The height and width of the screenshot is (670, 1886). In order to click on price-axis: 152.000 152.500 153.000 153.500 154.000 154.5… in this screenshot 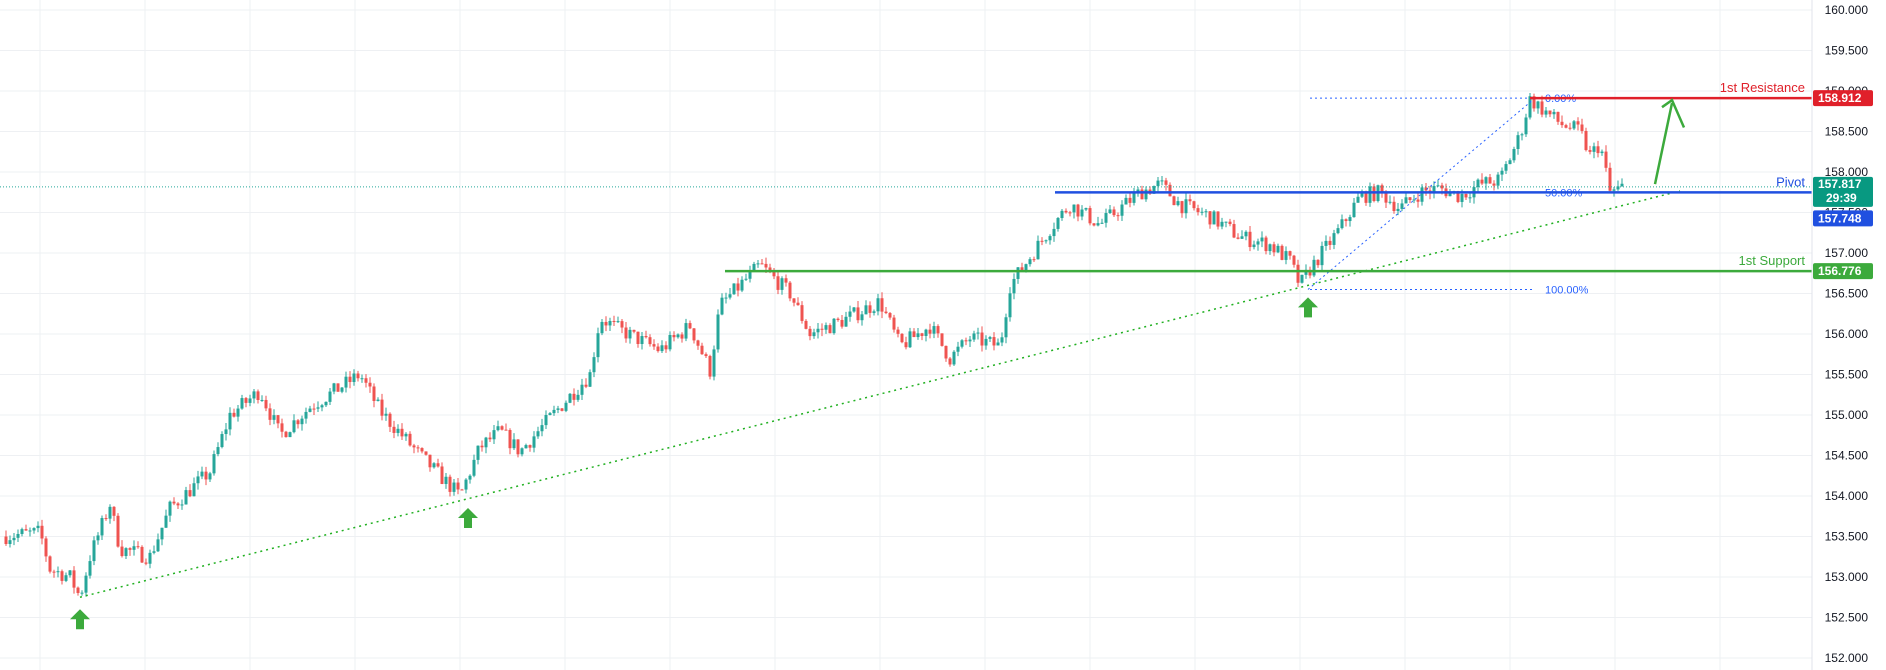, I will do `click(1842, 335)`.